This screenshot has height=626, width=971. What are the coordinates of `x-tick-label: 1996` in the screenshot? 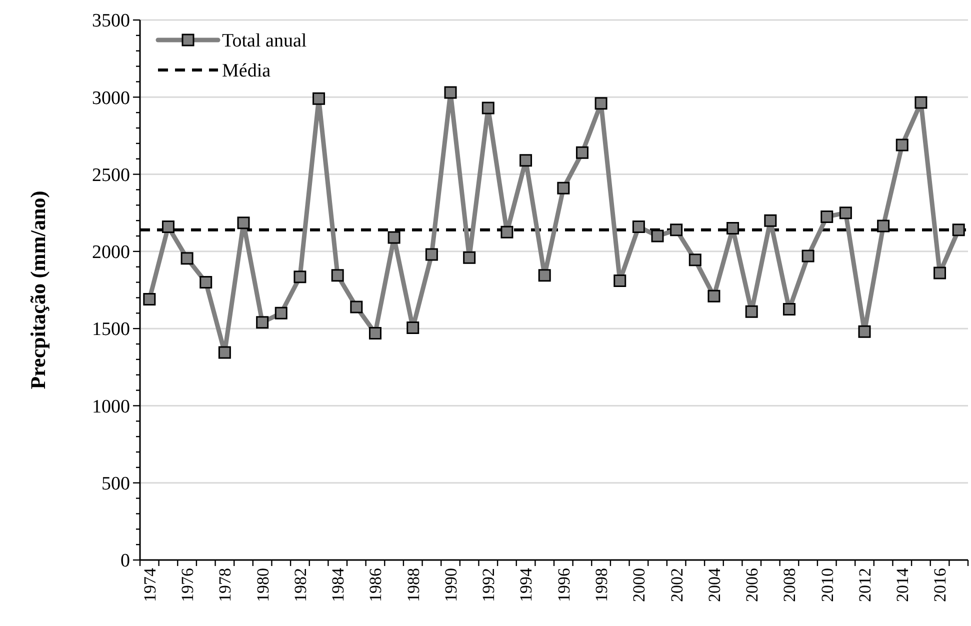 It's located at (564, 585).